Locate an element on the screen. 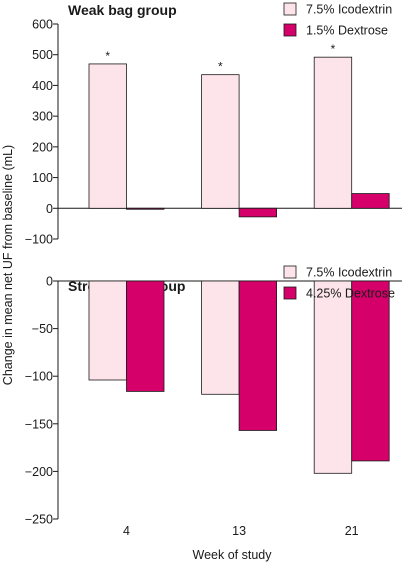 This screenshot has width=406, height=565. y-tick-label: 100 is located at coordinates (42, 178).